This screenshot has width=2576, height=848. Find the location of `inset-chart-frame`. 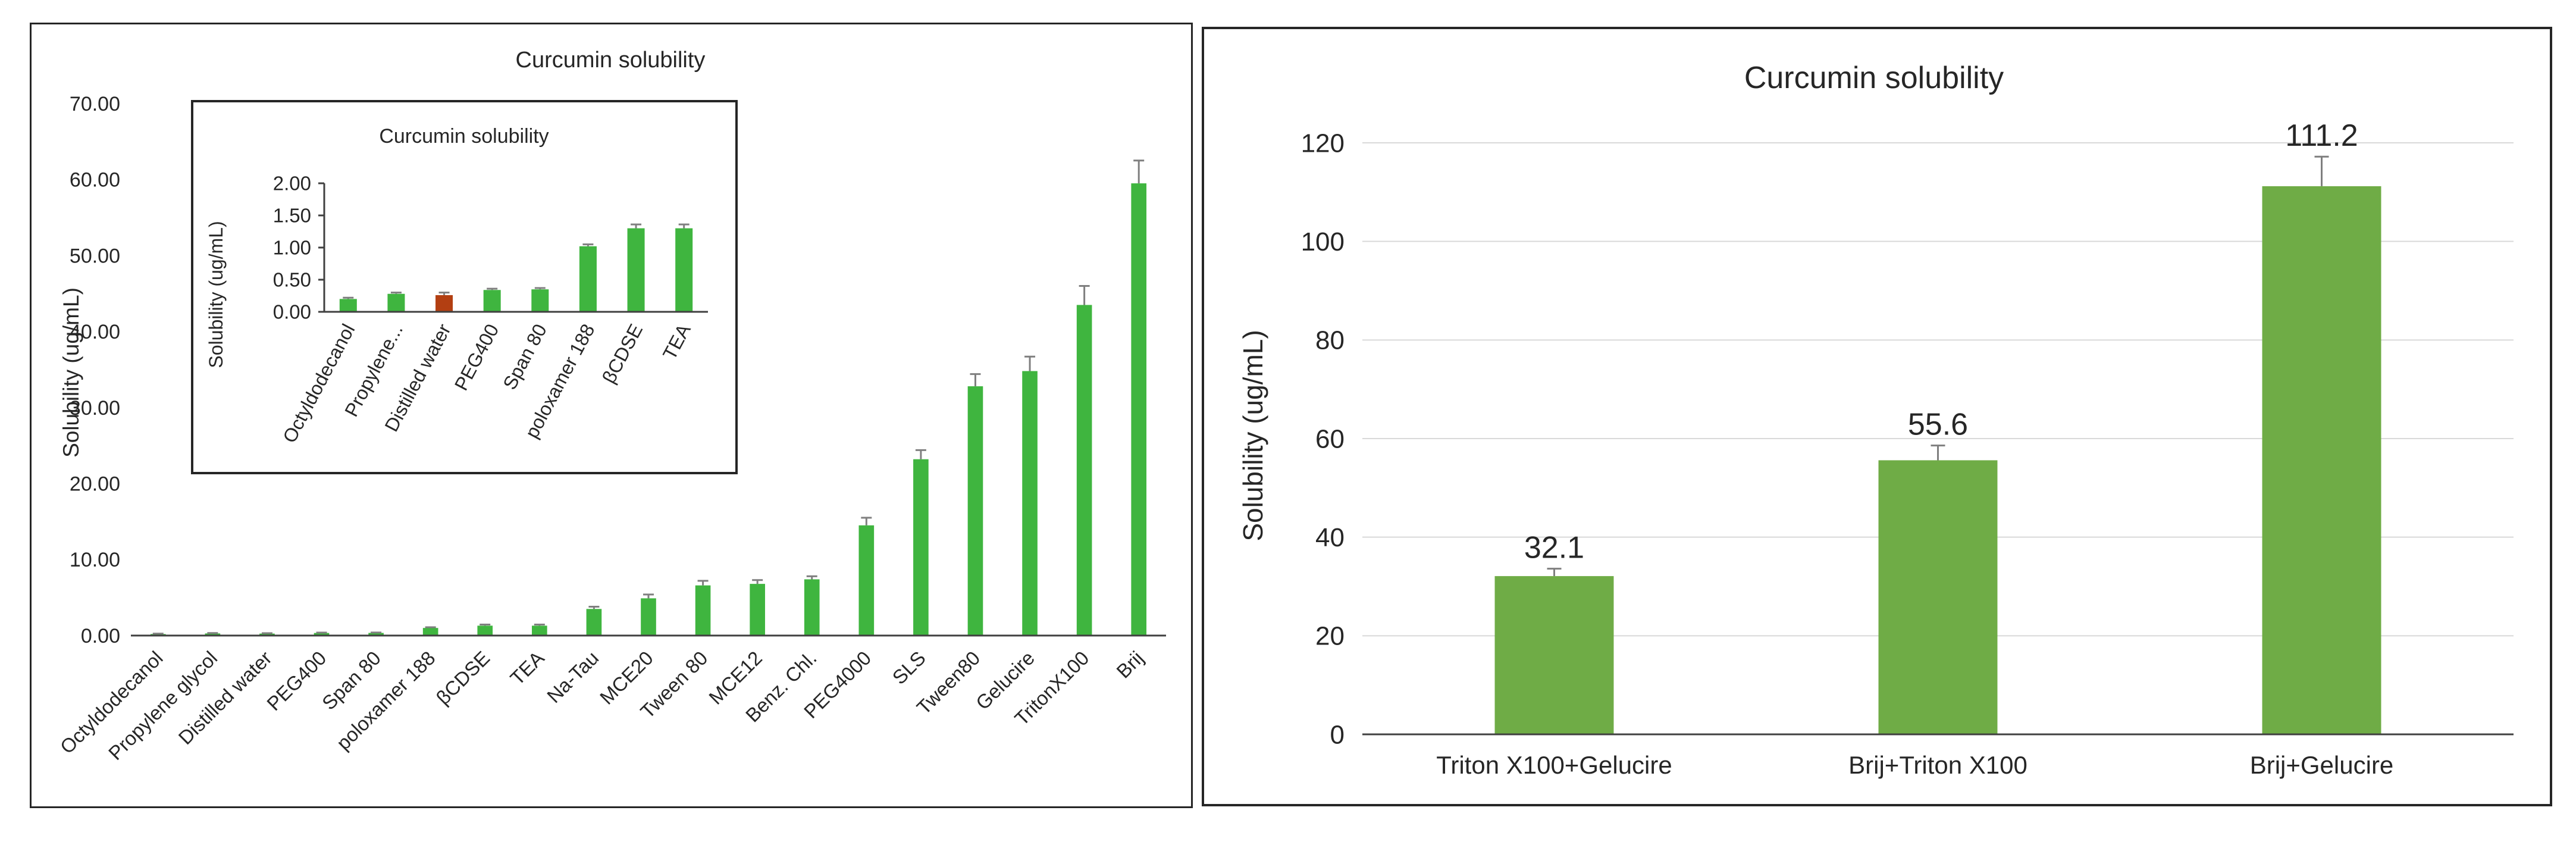

inset-chart-frame is located at coordinates (465, 287).